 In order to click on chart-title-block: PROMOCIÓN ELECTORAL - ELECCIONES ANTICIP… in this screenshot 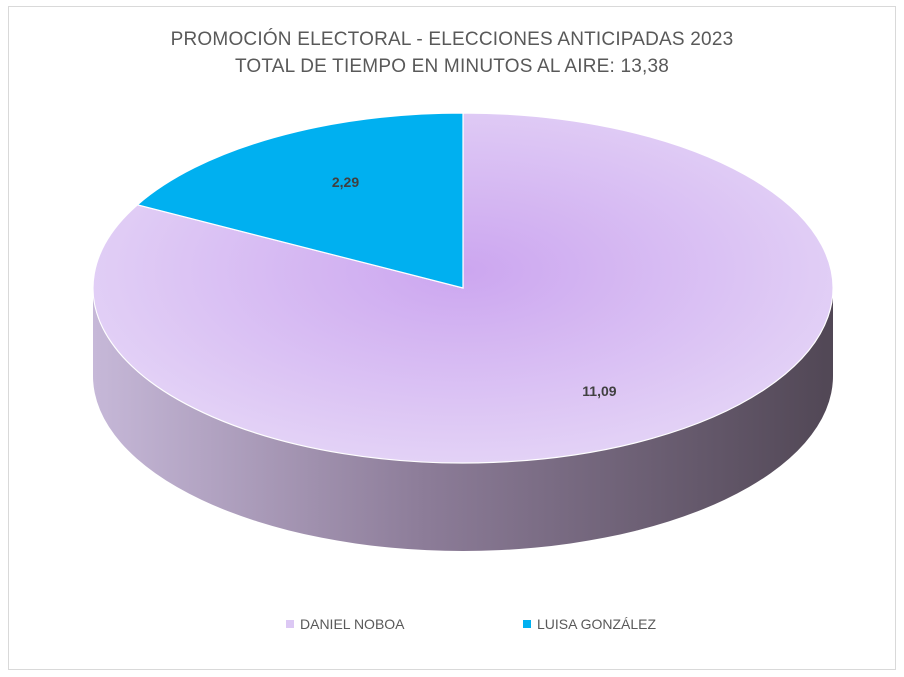, I will do `click(452, 53)`.